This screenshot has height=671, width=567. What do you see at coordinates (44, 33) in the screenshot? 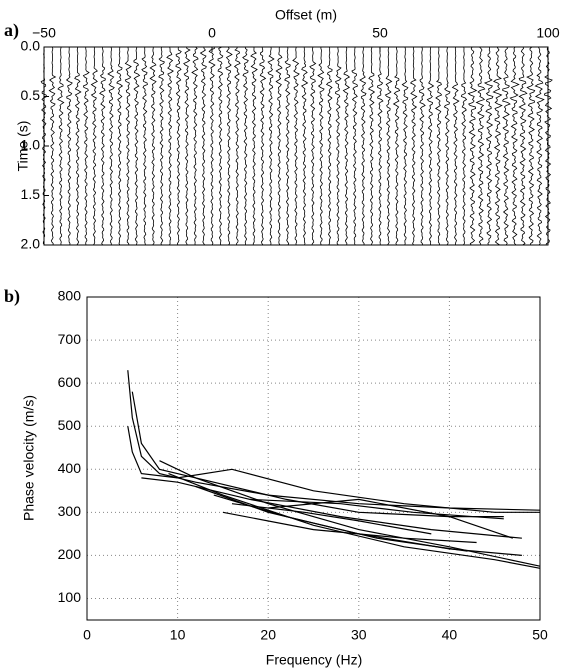
I see `x-tick-label: −50` at bounding box center [44, 33].